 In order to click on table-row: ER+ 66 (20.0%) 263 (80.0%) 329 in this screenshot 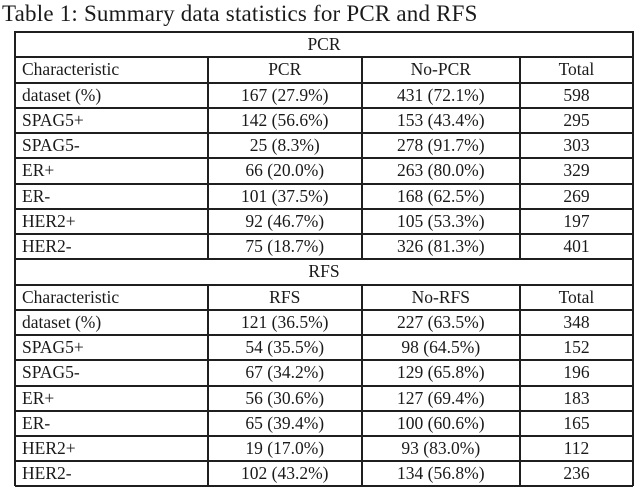, I will do `click(324, 171)`.